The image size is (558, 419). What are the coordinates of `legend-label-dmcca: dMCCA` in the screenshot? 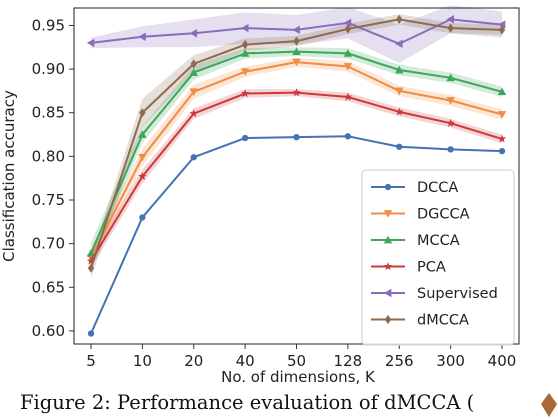 It's located at (443, 321).